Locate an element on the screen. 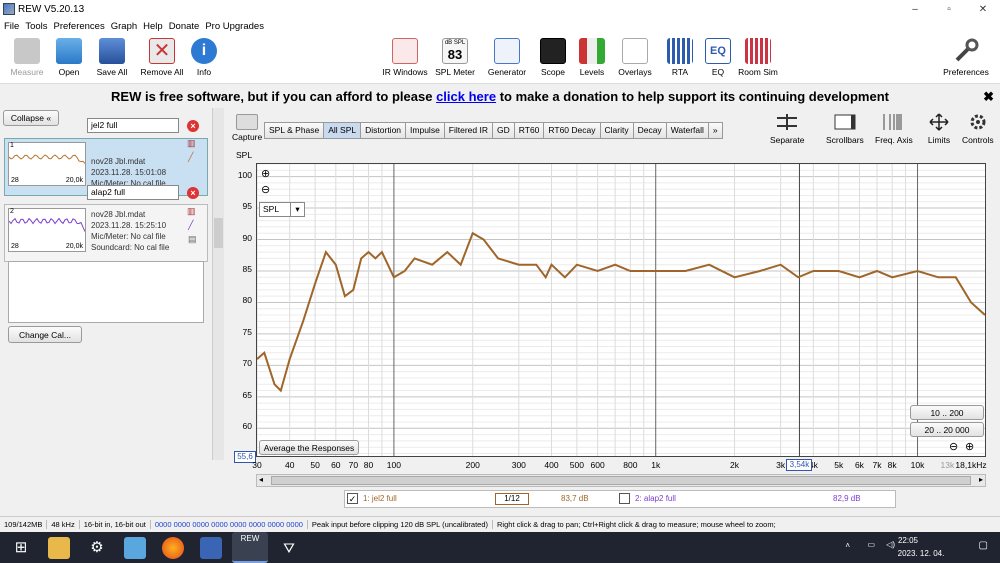 The image size is (1000, 563). tab-distortion: Distortion is located at coordinates (383, 130).